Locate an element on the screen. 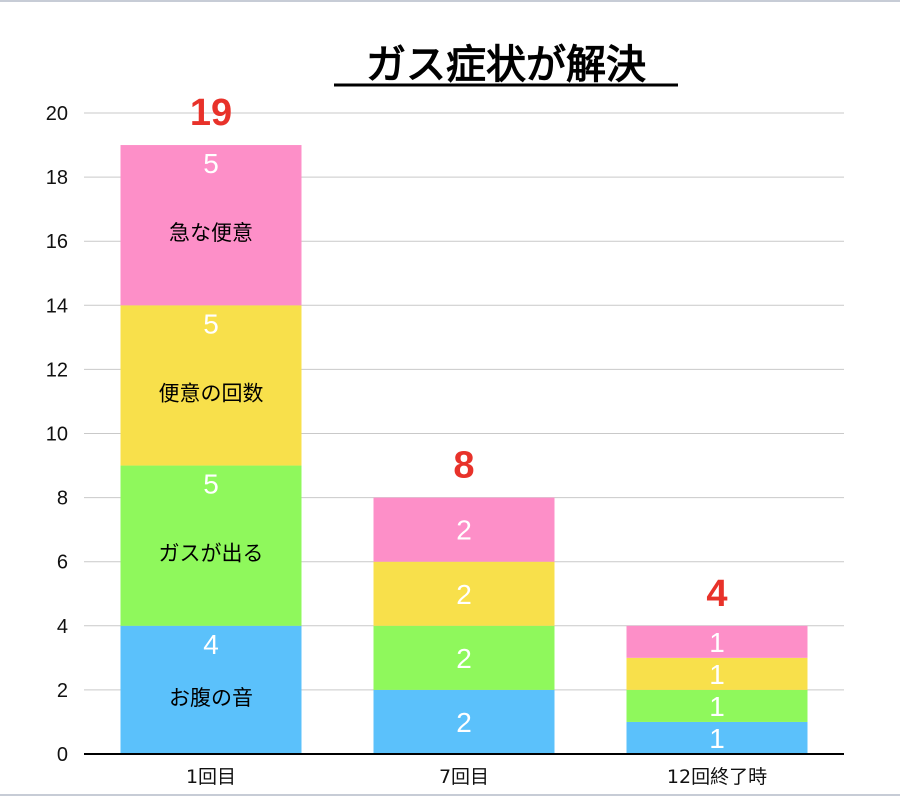 The image size is (900, 796). series-name-label: お腹の音 is located at coordinates (211, 698).